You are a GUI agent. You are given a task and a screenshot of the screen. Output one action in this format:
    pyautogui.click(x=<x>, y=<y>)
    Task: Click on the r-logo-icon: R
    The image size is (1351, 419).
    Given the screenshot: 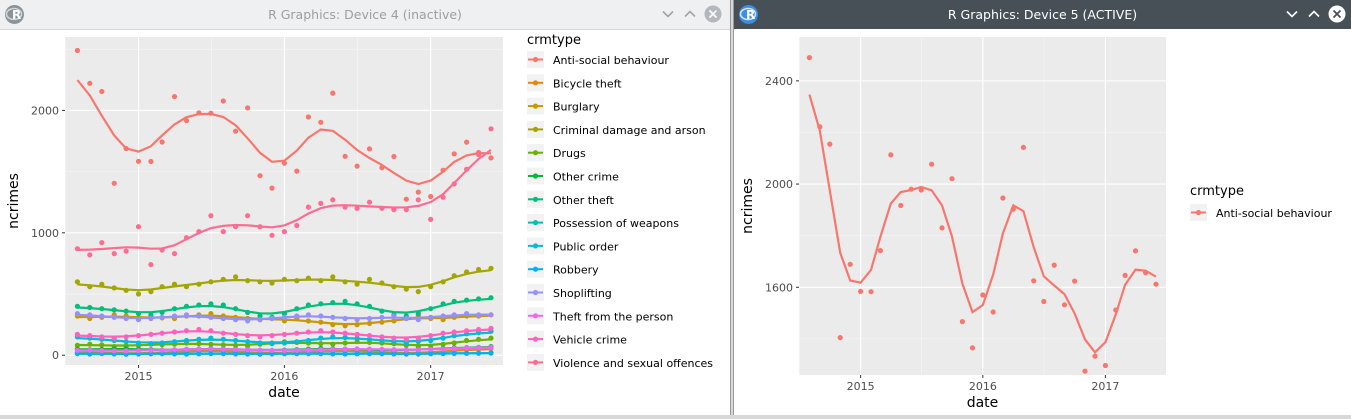 What is the action you would take?
    pyautogui.click(x=748, y=14)
    